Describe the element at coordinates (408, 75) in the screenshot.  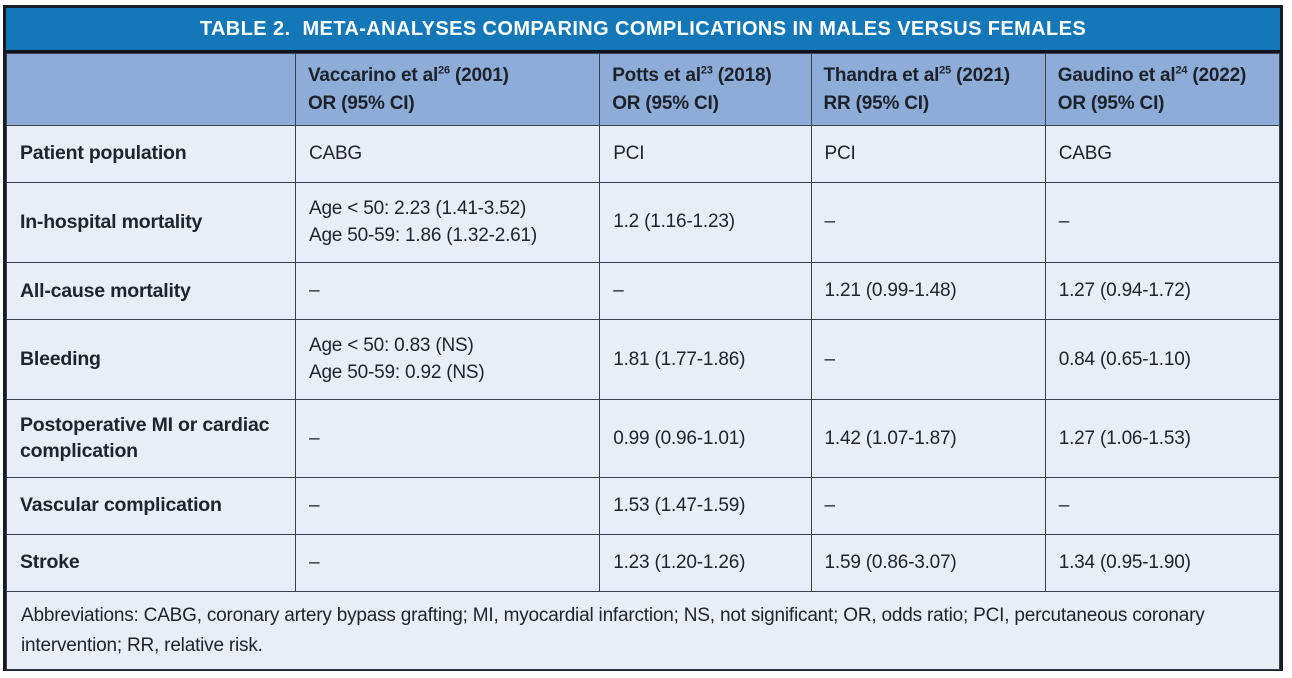
I see `study-name: Vaccarino et al26 (2001)` at that location.